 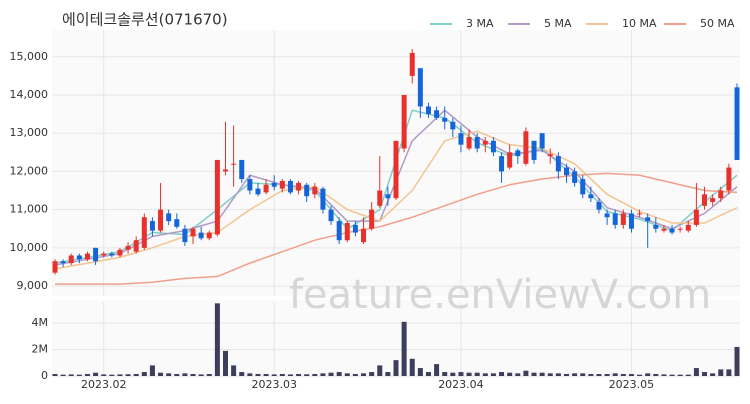 I want to click on volume-tick-label: 4M, so click(x=40, y=322).